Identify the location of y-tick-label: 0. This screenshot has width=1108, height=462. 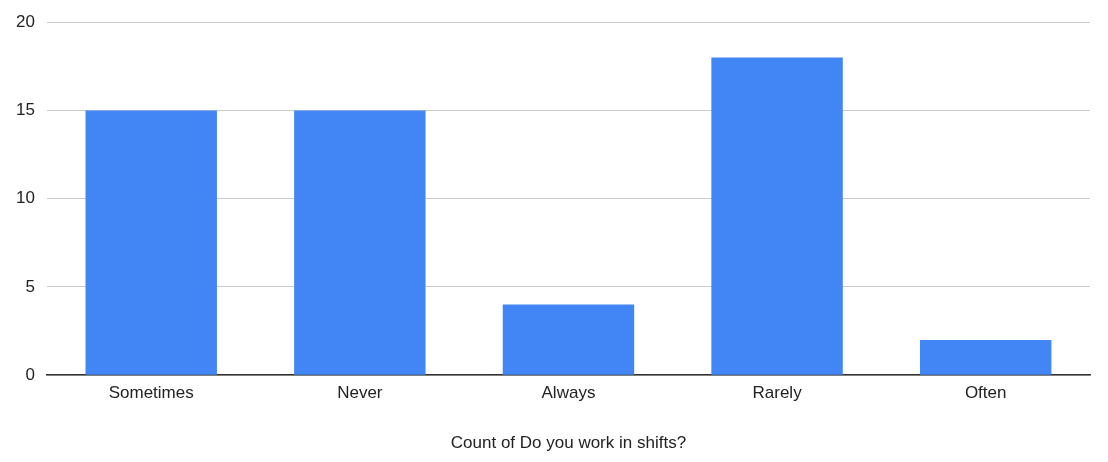
(30, 374).